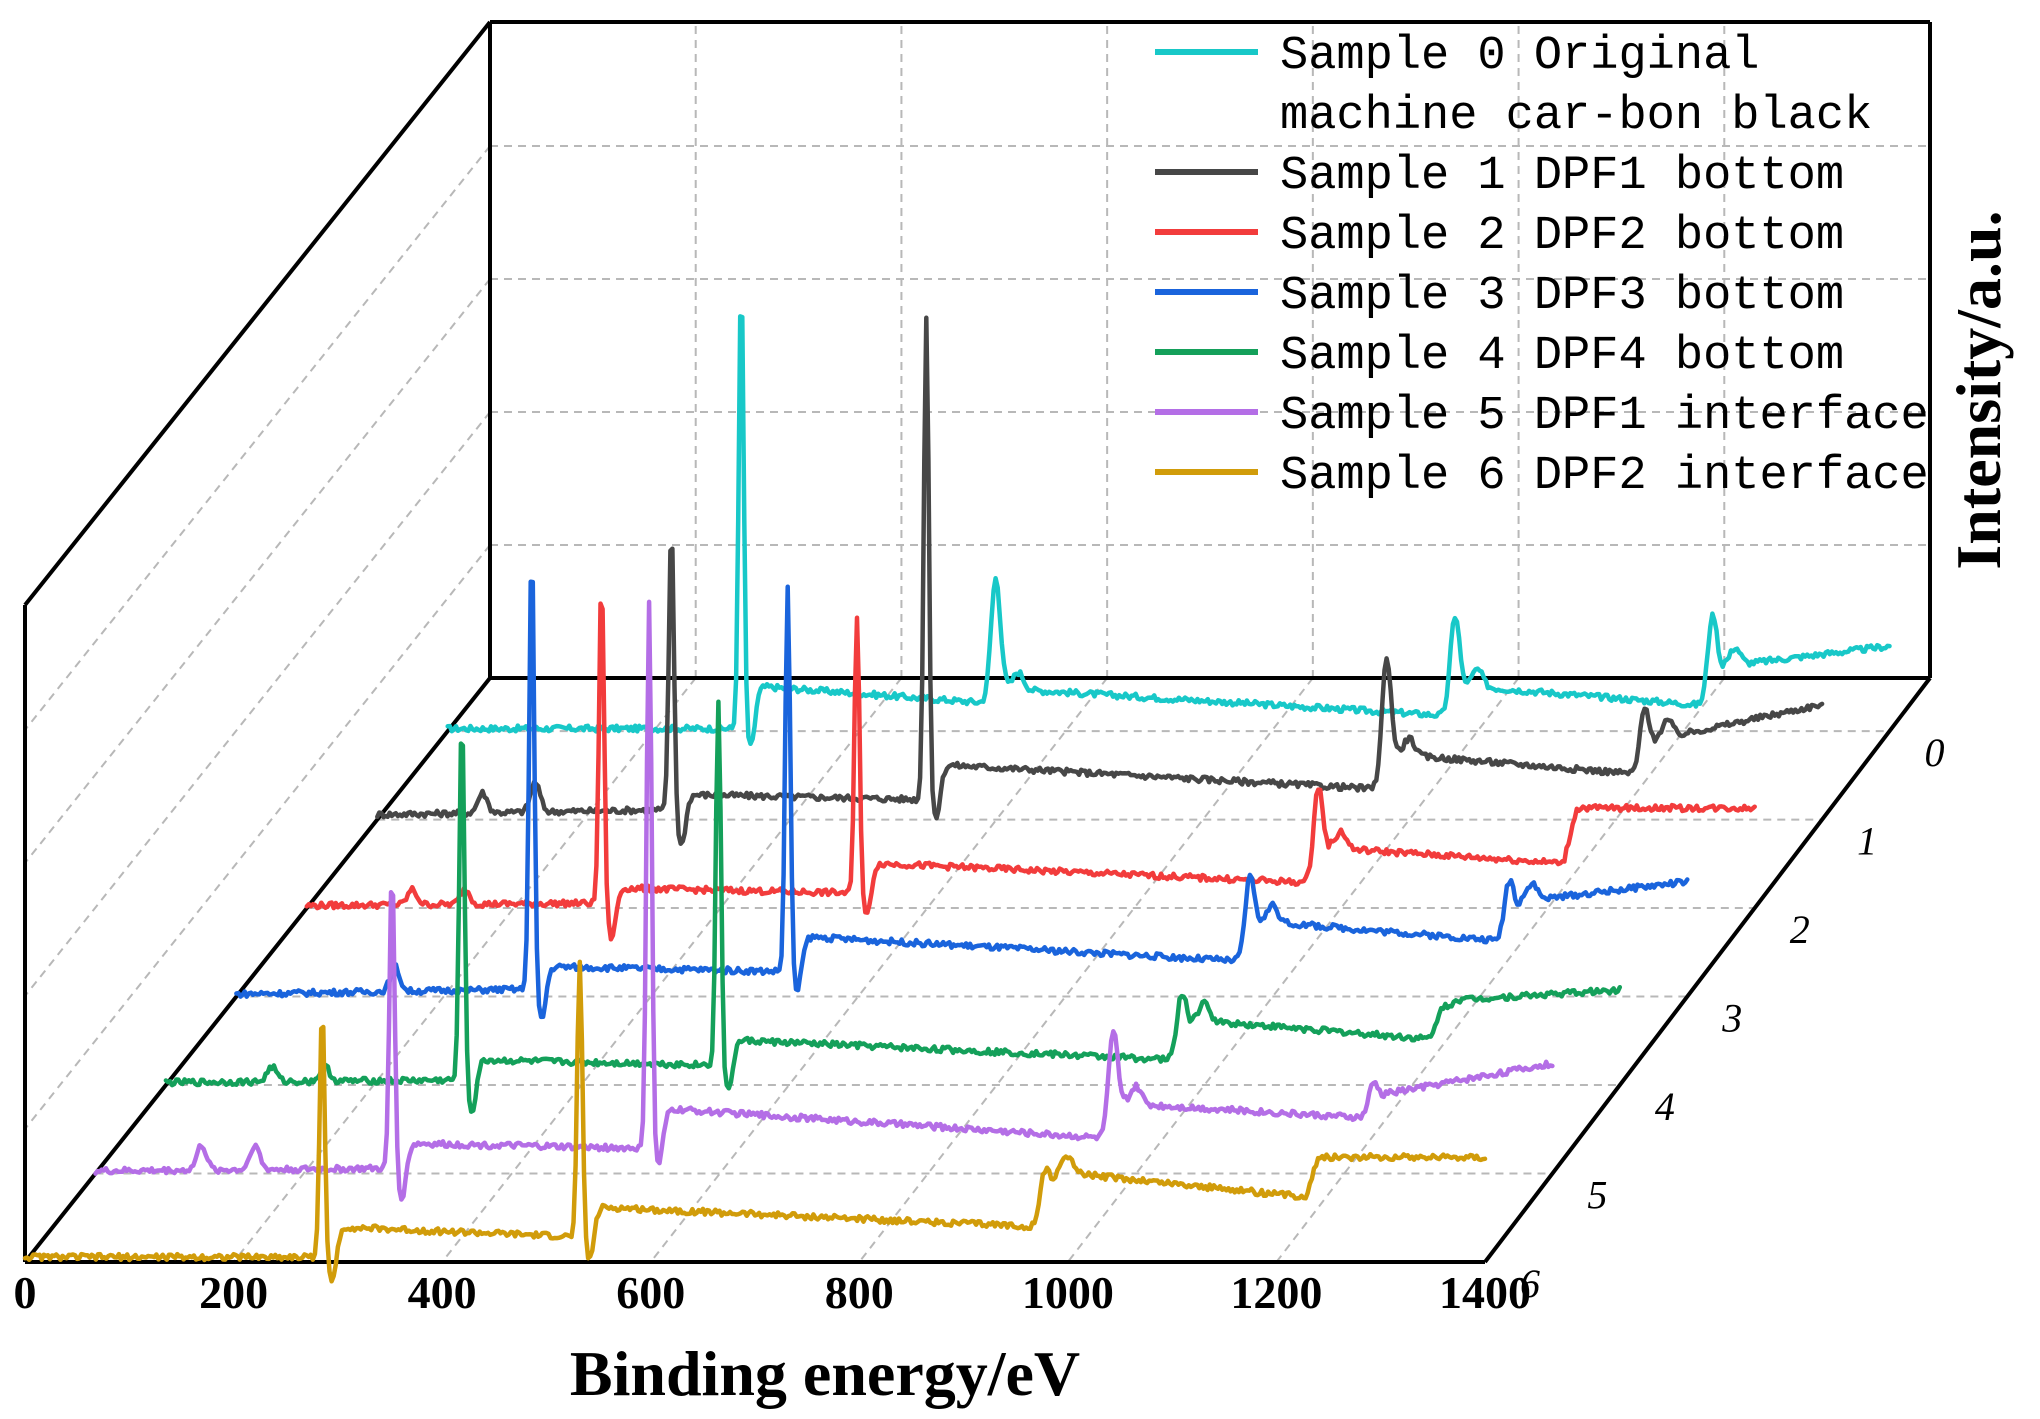  Describe the element at coordinates (1576, 116) in the screenshot. I see `legend-label: machine car-bon black` at that location.